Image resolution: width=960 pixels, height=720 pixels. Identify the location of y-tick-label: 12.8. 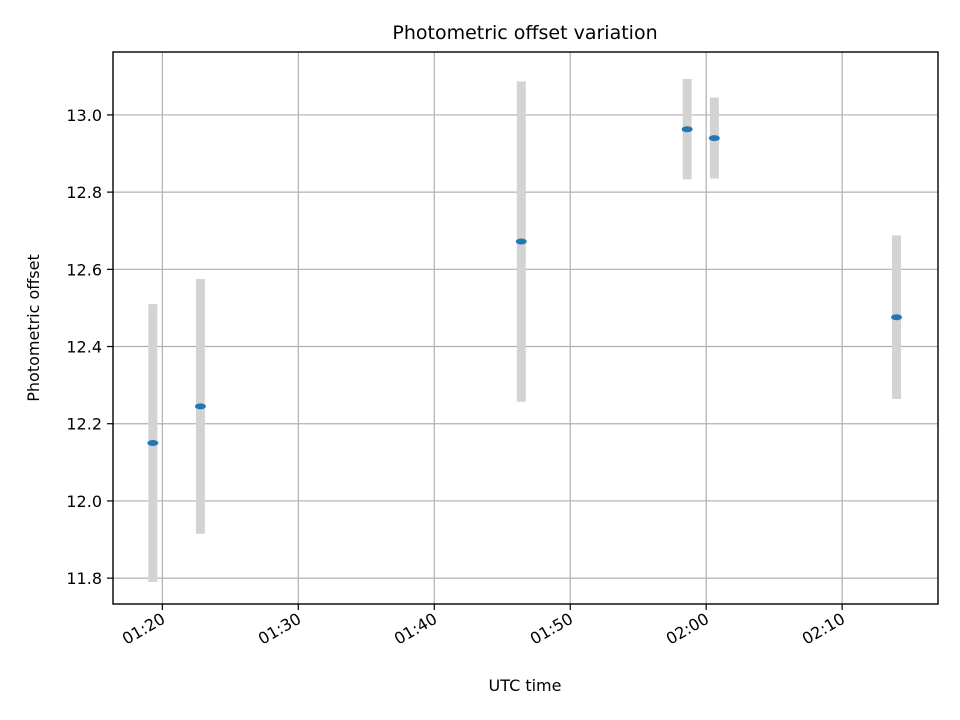
(84, 192).